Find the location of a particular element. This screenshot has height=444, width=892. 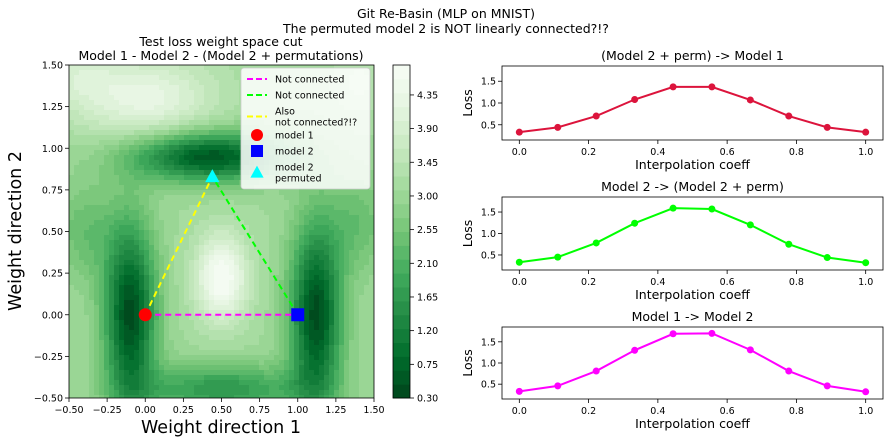

model2-marker is located at coordinates (298, 315).